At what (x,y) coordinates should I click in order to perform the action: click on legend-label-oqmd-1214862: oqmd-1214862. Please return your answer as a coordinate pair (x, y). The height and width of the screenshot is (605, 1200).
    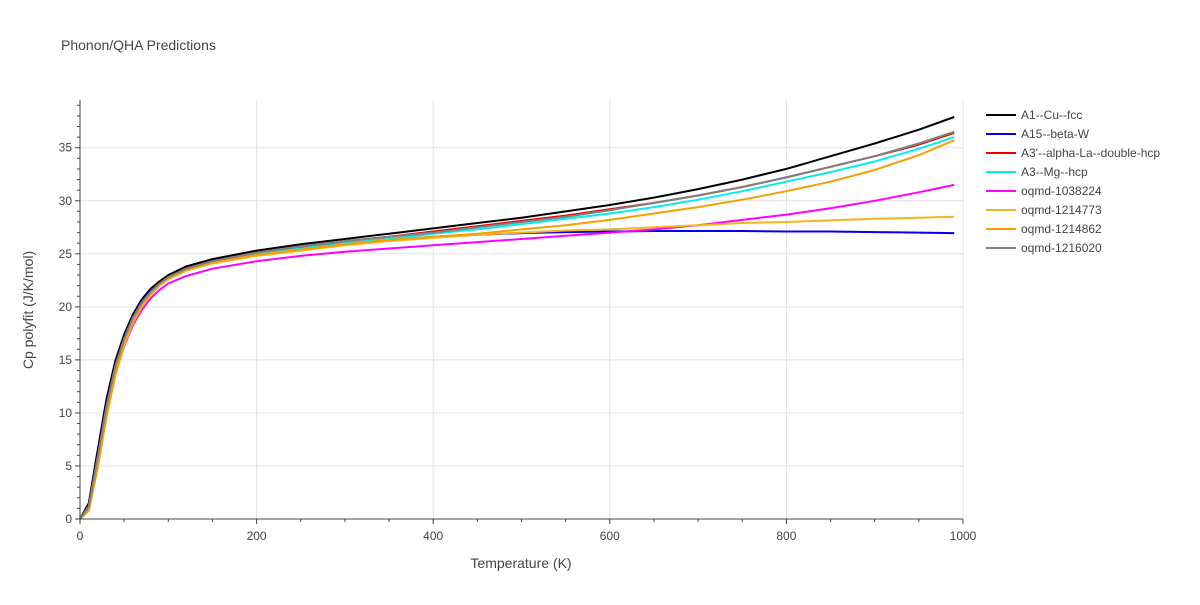
    Looking at the image, I should click on (1061, 229).